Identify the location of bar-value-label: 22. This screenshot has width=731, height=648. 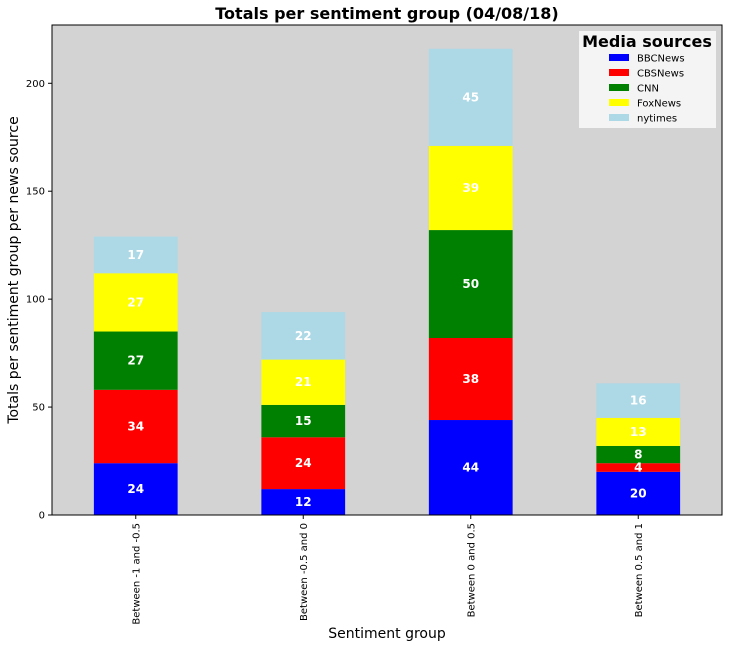
(303, 336).